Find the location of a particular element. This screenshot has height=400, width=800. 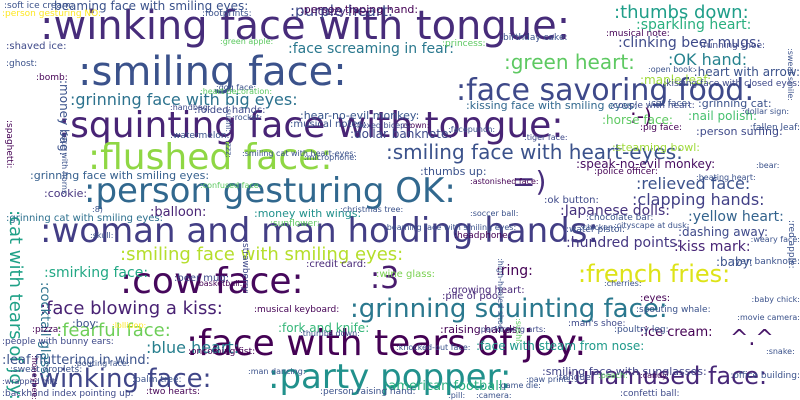

cloud-word: :birthday cake: is located at coordinates (534, 38).